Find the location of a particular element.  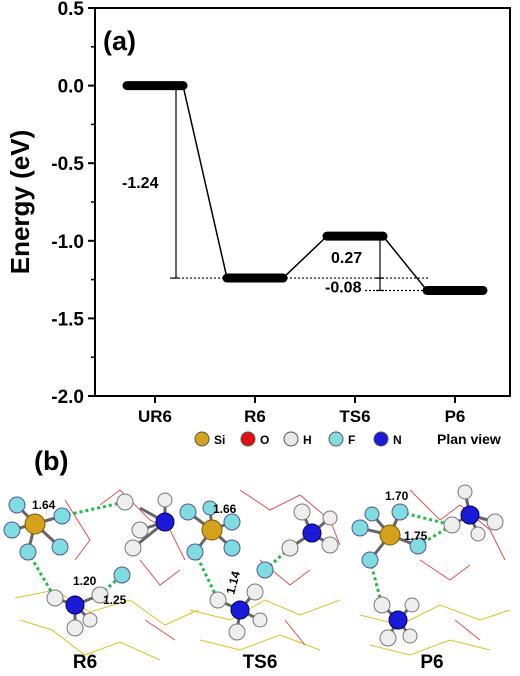

annotation-label: -0.08 is located at coordinates (343, 287).